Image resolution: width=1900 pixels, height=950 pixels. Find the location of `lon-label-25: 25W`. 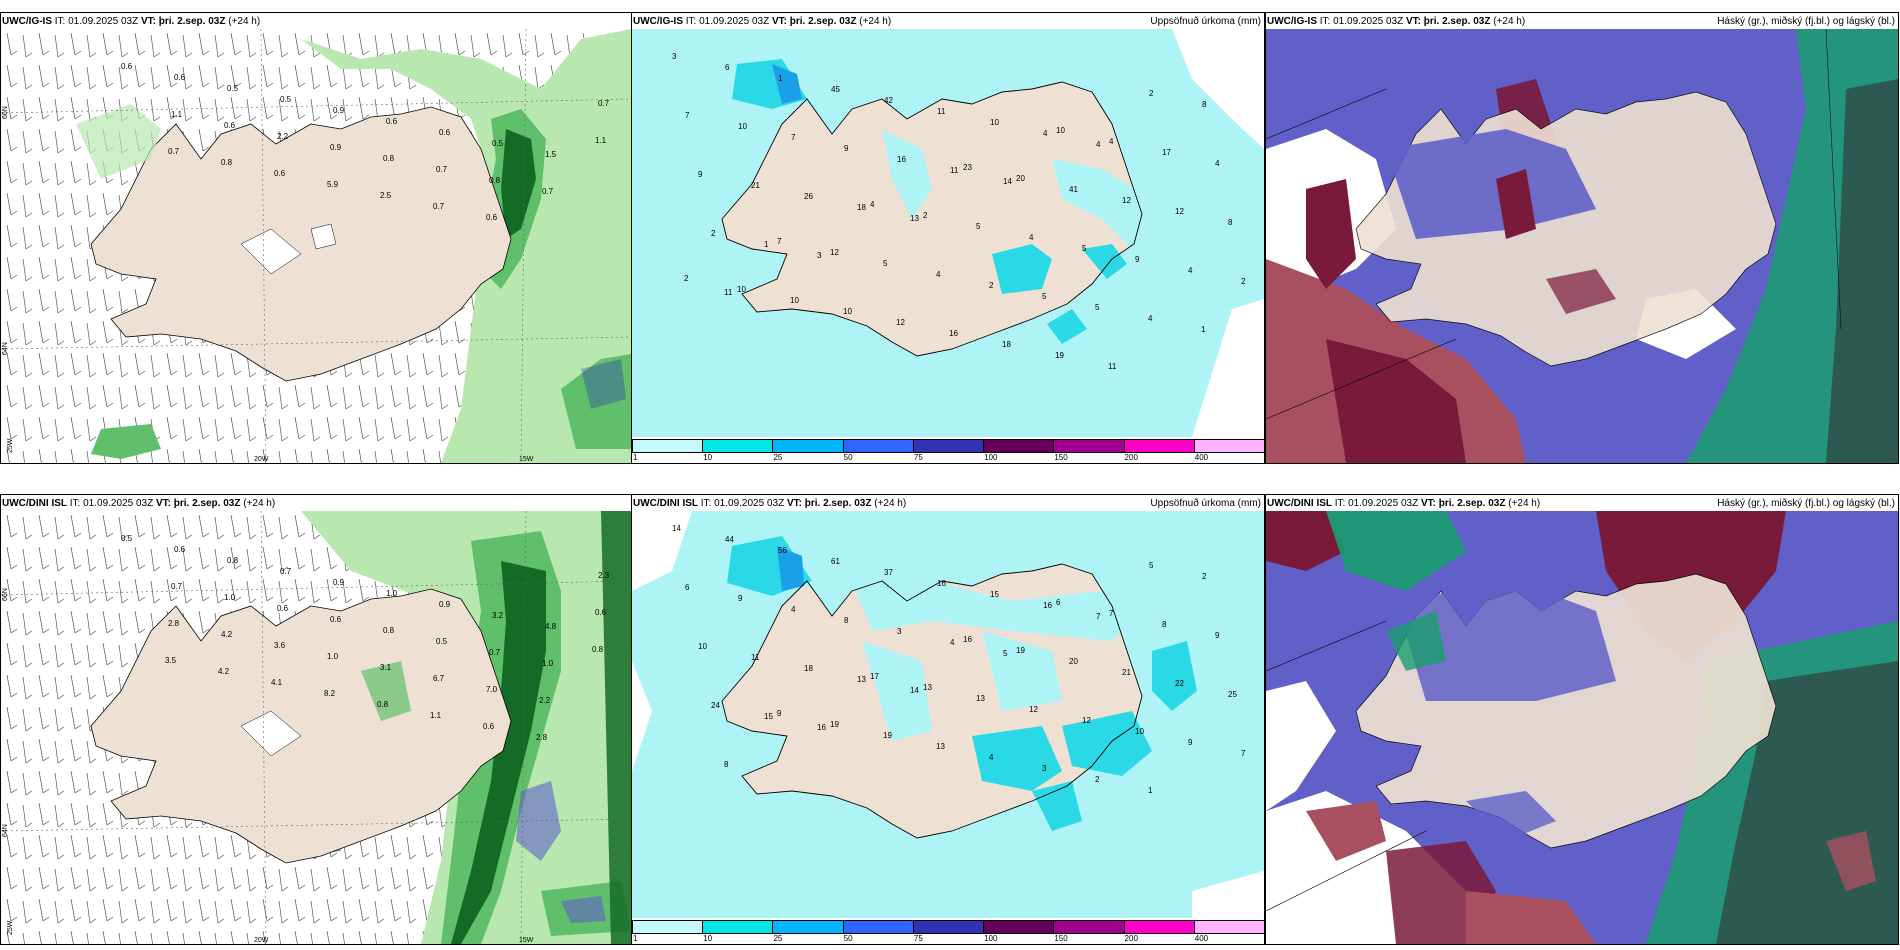

lon-label-25: 25W is located at coordinates (10, 927).